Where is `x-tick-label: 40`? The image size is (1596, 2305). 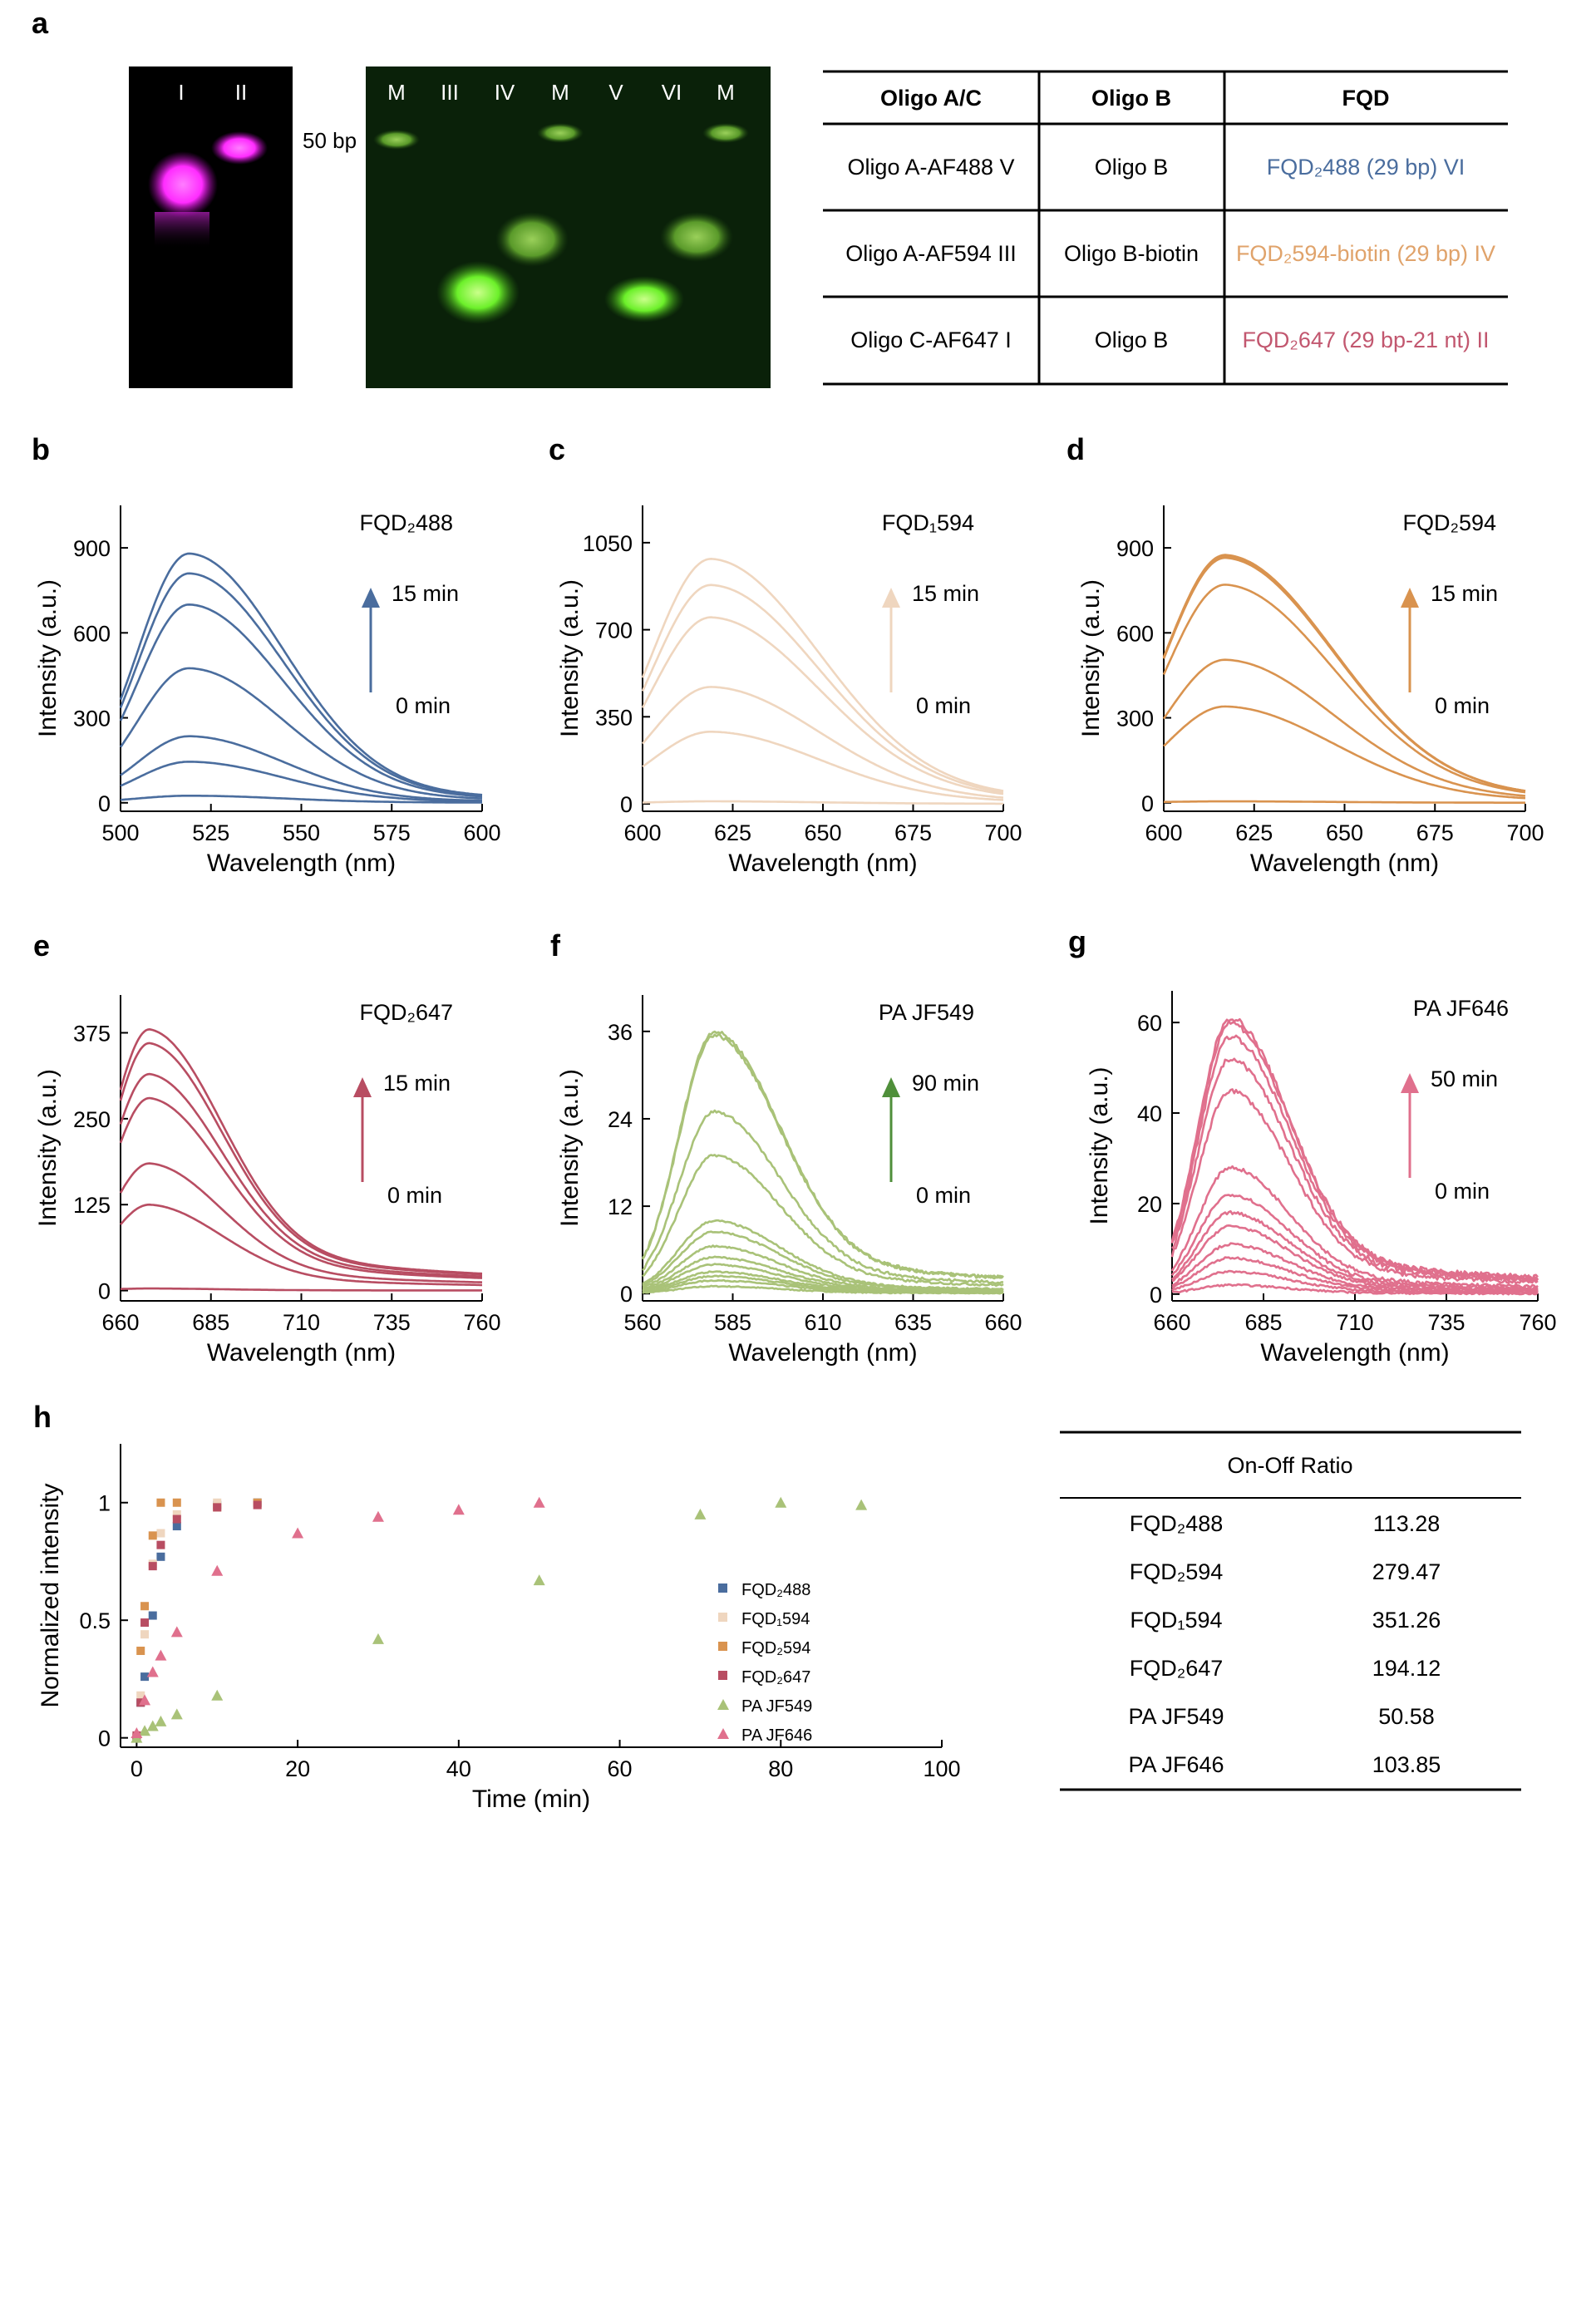 x-tick-label: 40 is located at coordinates (458, 1769).